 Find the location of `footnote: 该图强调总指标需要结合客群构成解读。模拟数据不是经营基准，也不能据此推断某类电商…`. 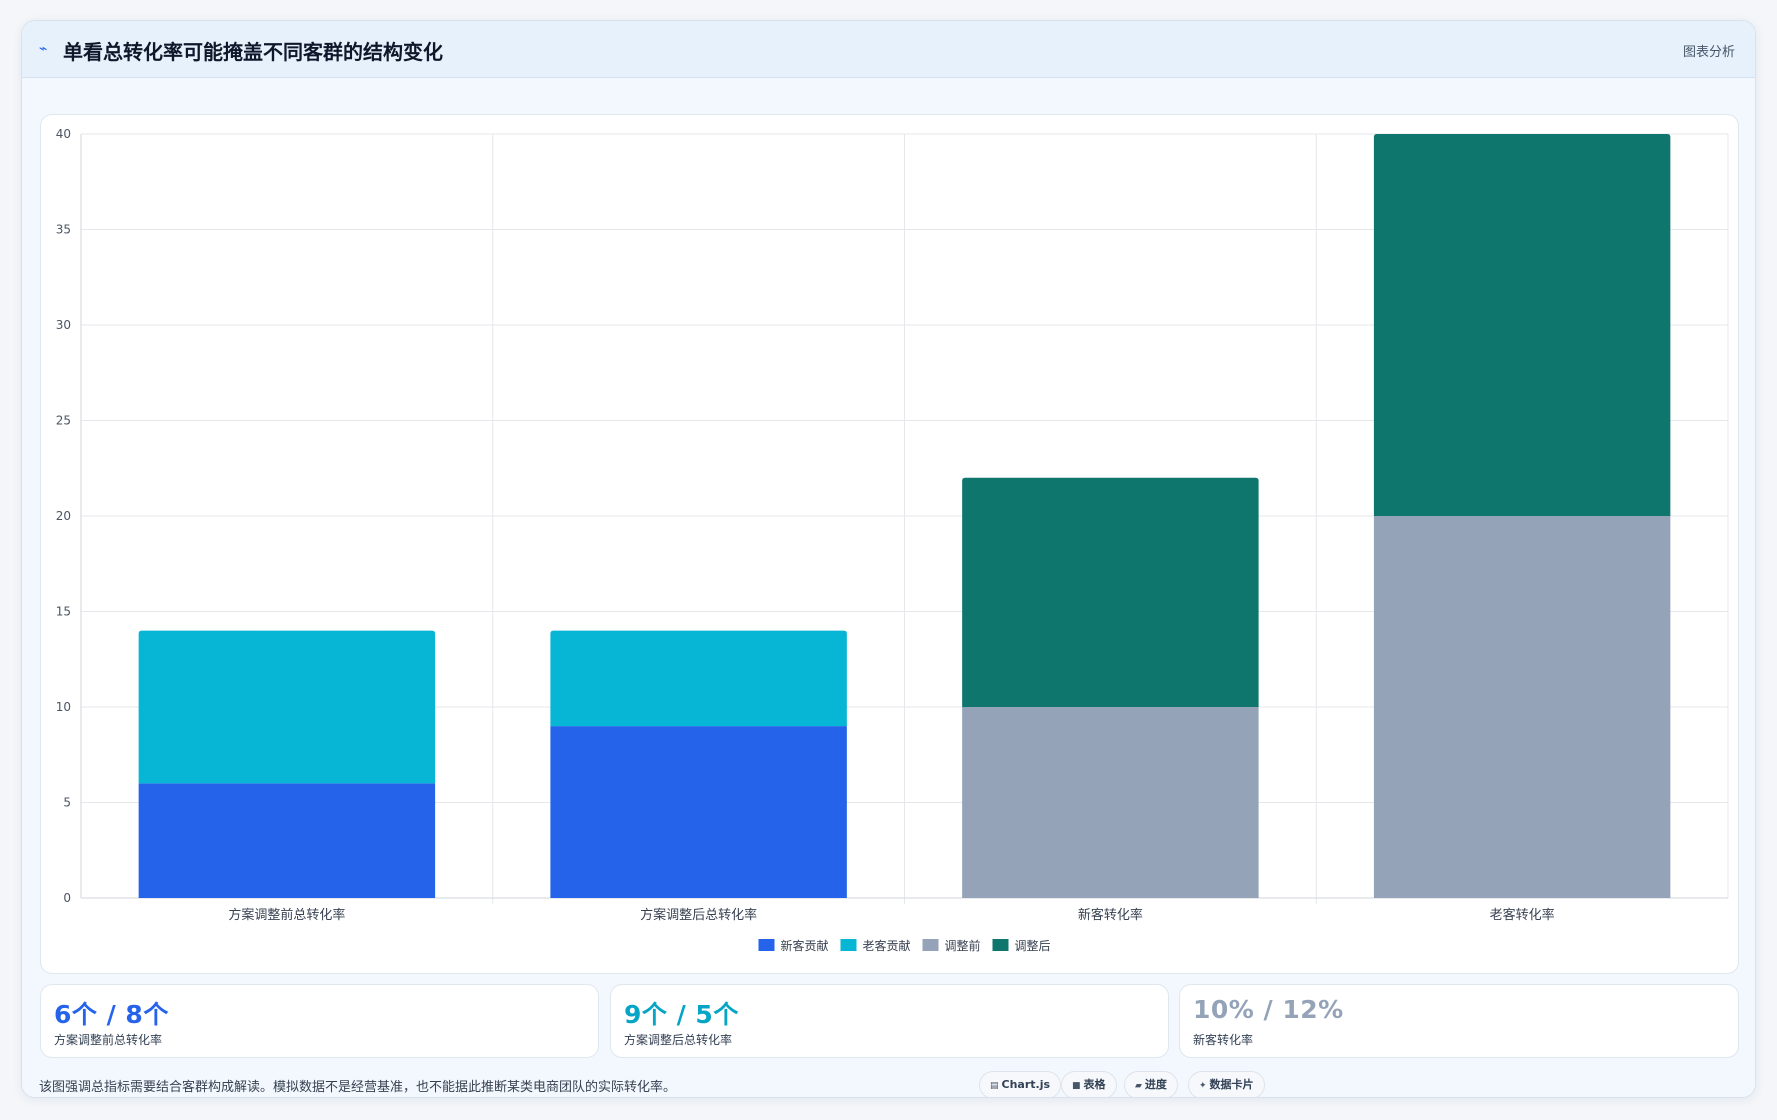

footnote: 该图强调总指标需要结合客群构成解读。模拟数据不是经营基准，也不能据此推断某类电商… is located at coordinates (358, 1087).